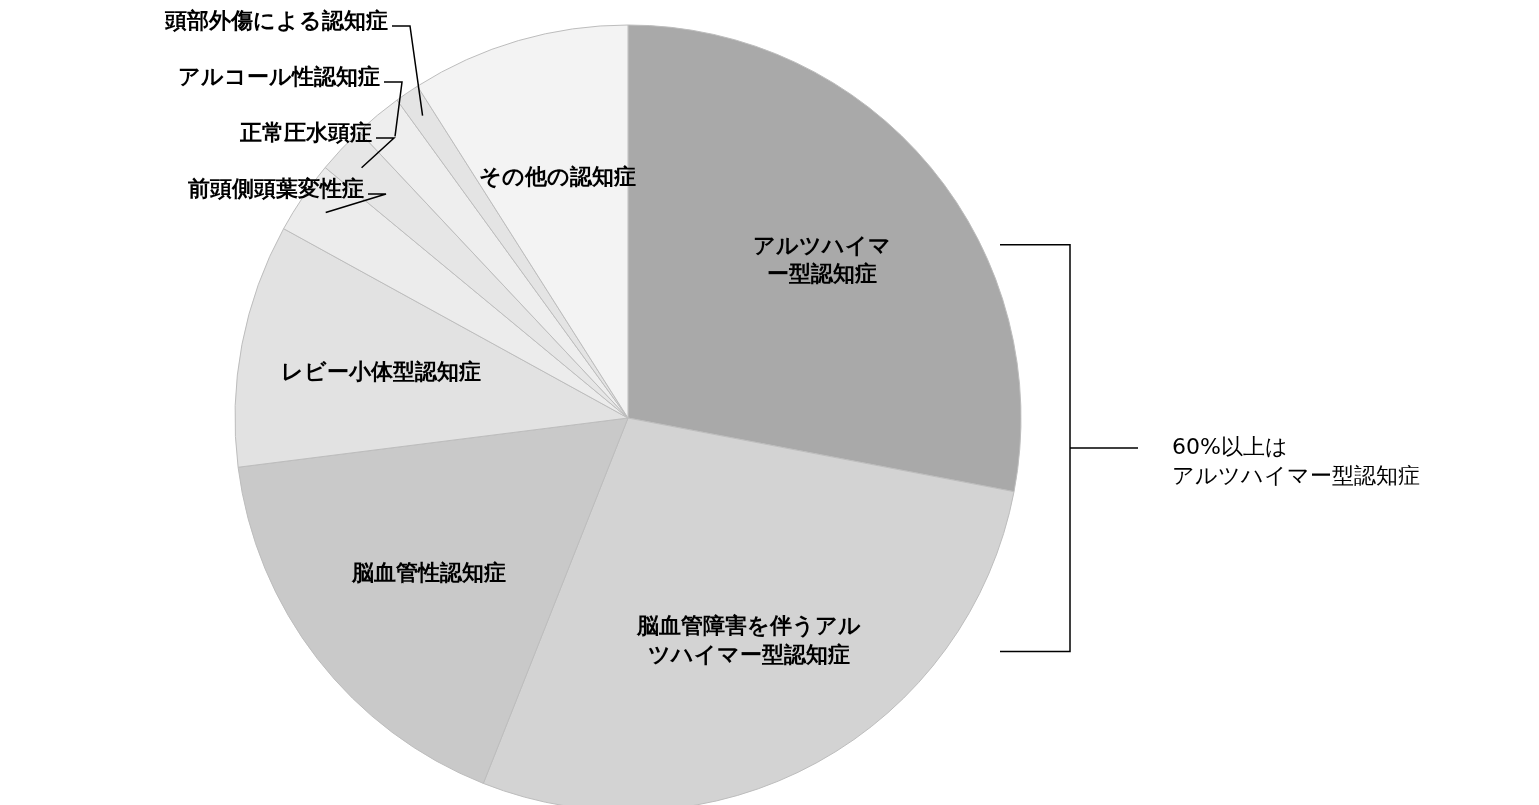 Image resolution: width=1539 pixels, height=805 pixels. Describe the element at coordinates (1230, 447) in the screenshot. I see `text: 60%以上は` at that location.